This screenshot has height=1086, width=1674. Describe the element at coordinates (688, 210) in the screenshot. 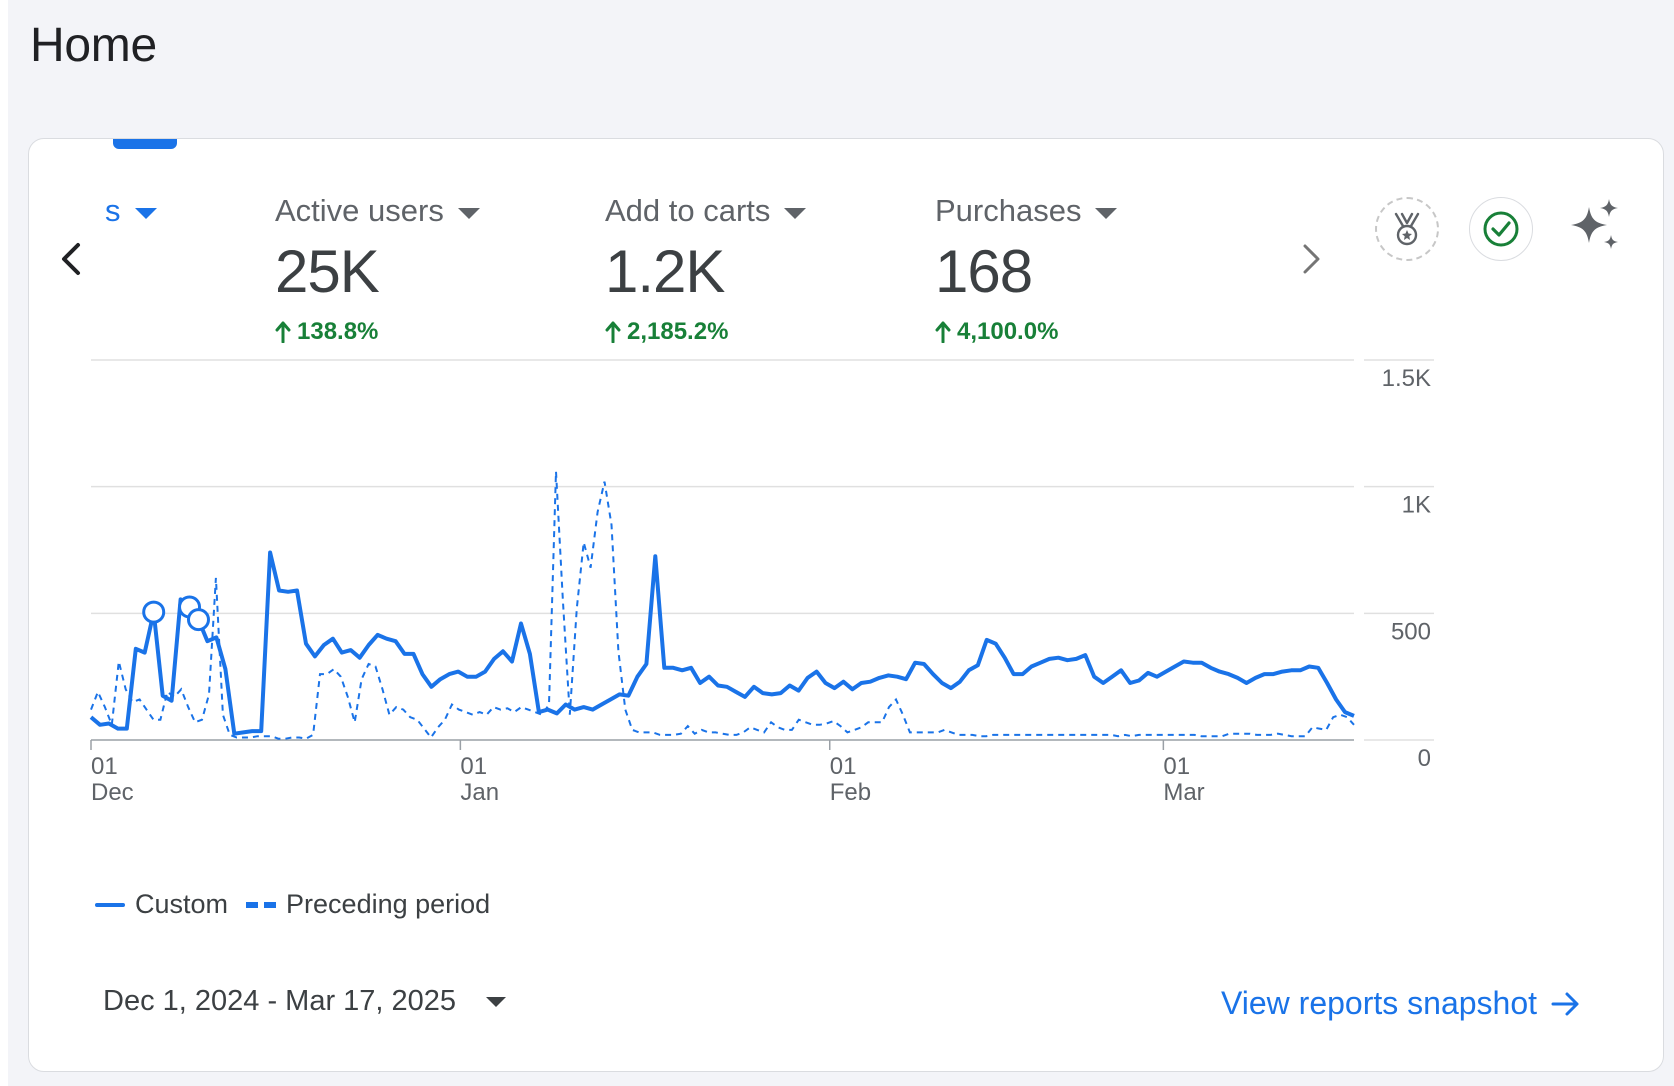

I see `metric-label: Add to carts` at that location.